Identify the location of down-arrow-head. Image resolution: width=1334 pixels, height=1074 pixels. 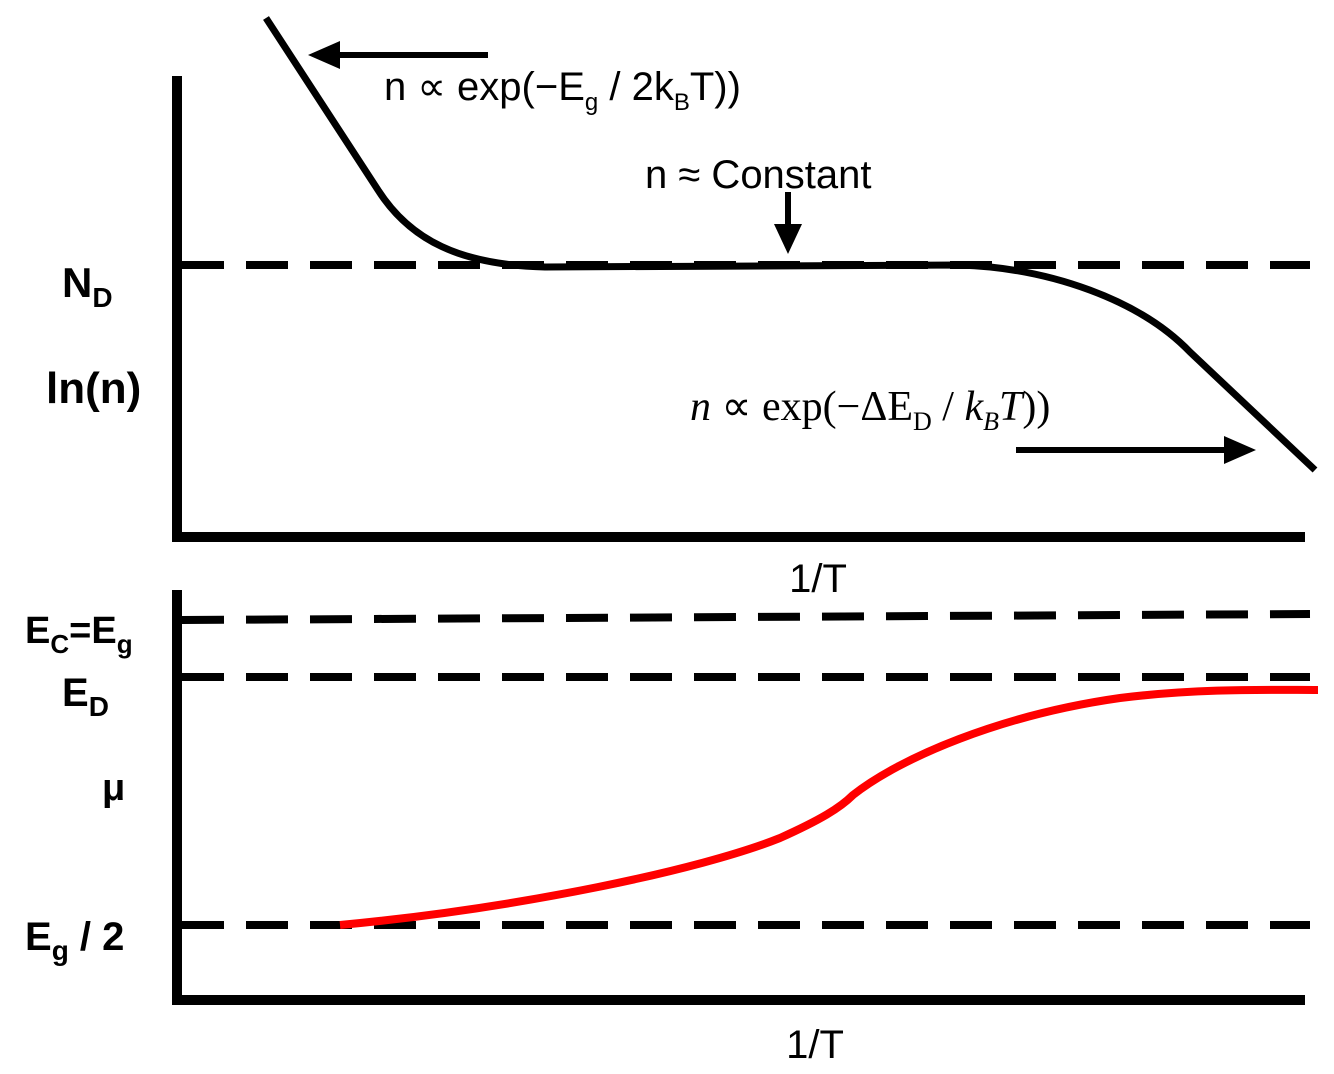
(788, 239).